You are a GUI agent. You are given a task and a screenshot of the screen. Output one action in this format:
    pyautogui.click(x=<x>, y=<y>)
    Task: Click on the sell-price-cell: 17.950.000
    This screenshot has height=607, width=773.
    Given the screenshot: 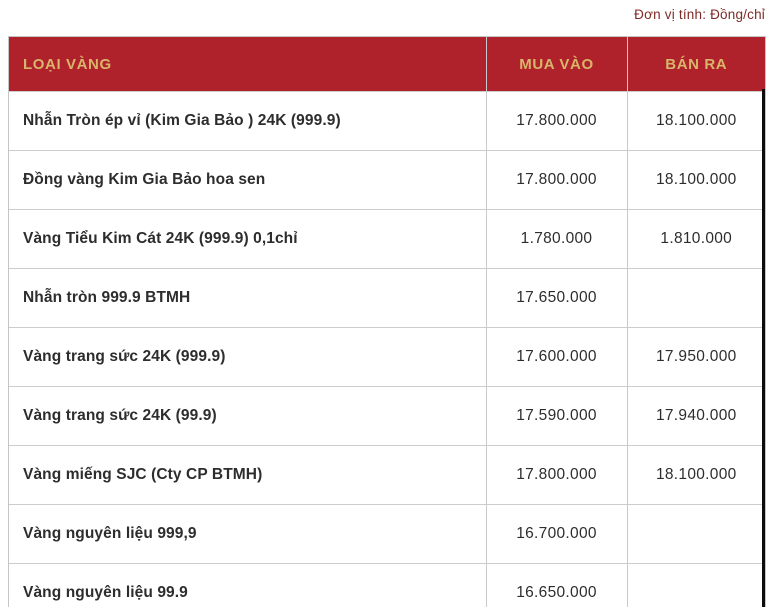 What is the action you would take?
    pyautogui.click(x=695, y=357)
    